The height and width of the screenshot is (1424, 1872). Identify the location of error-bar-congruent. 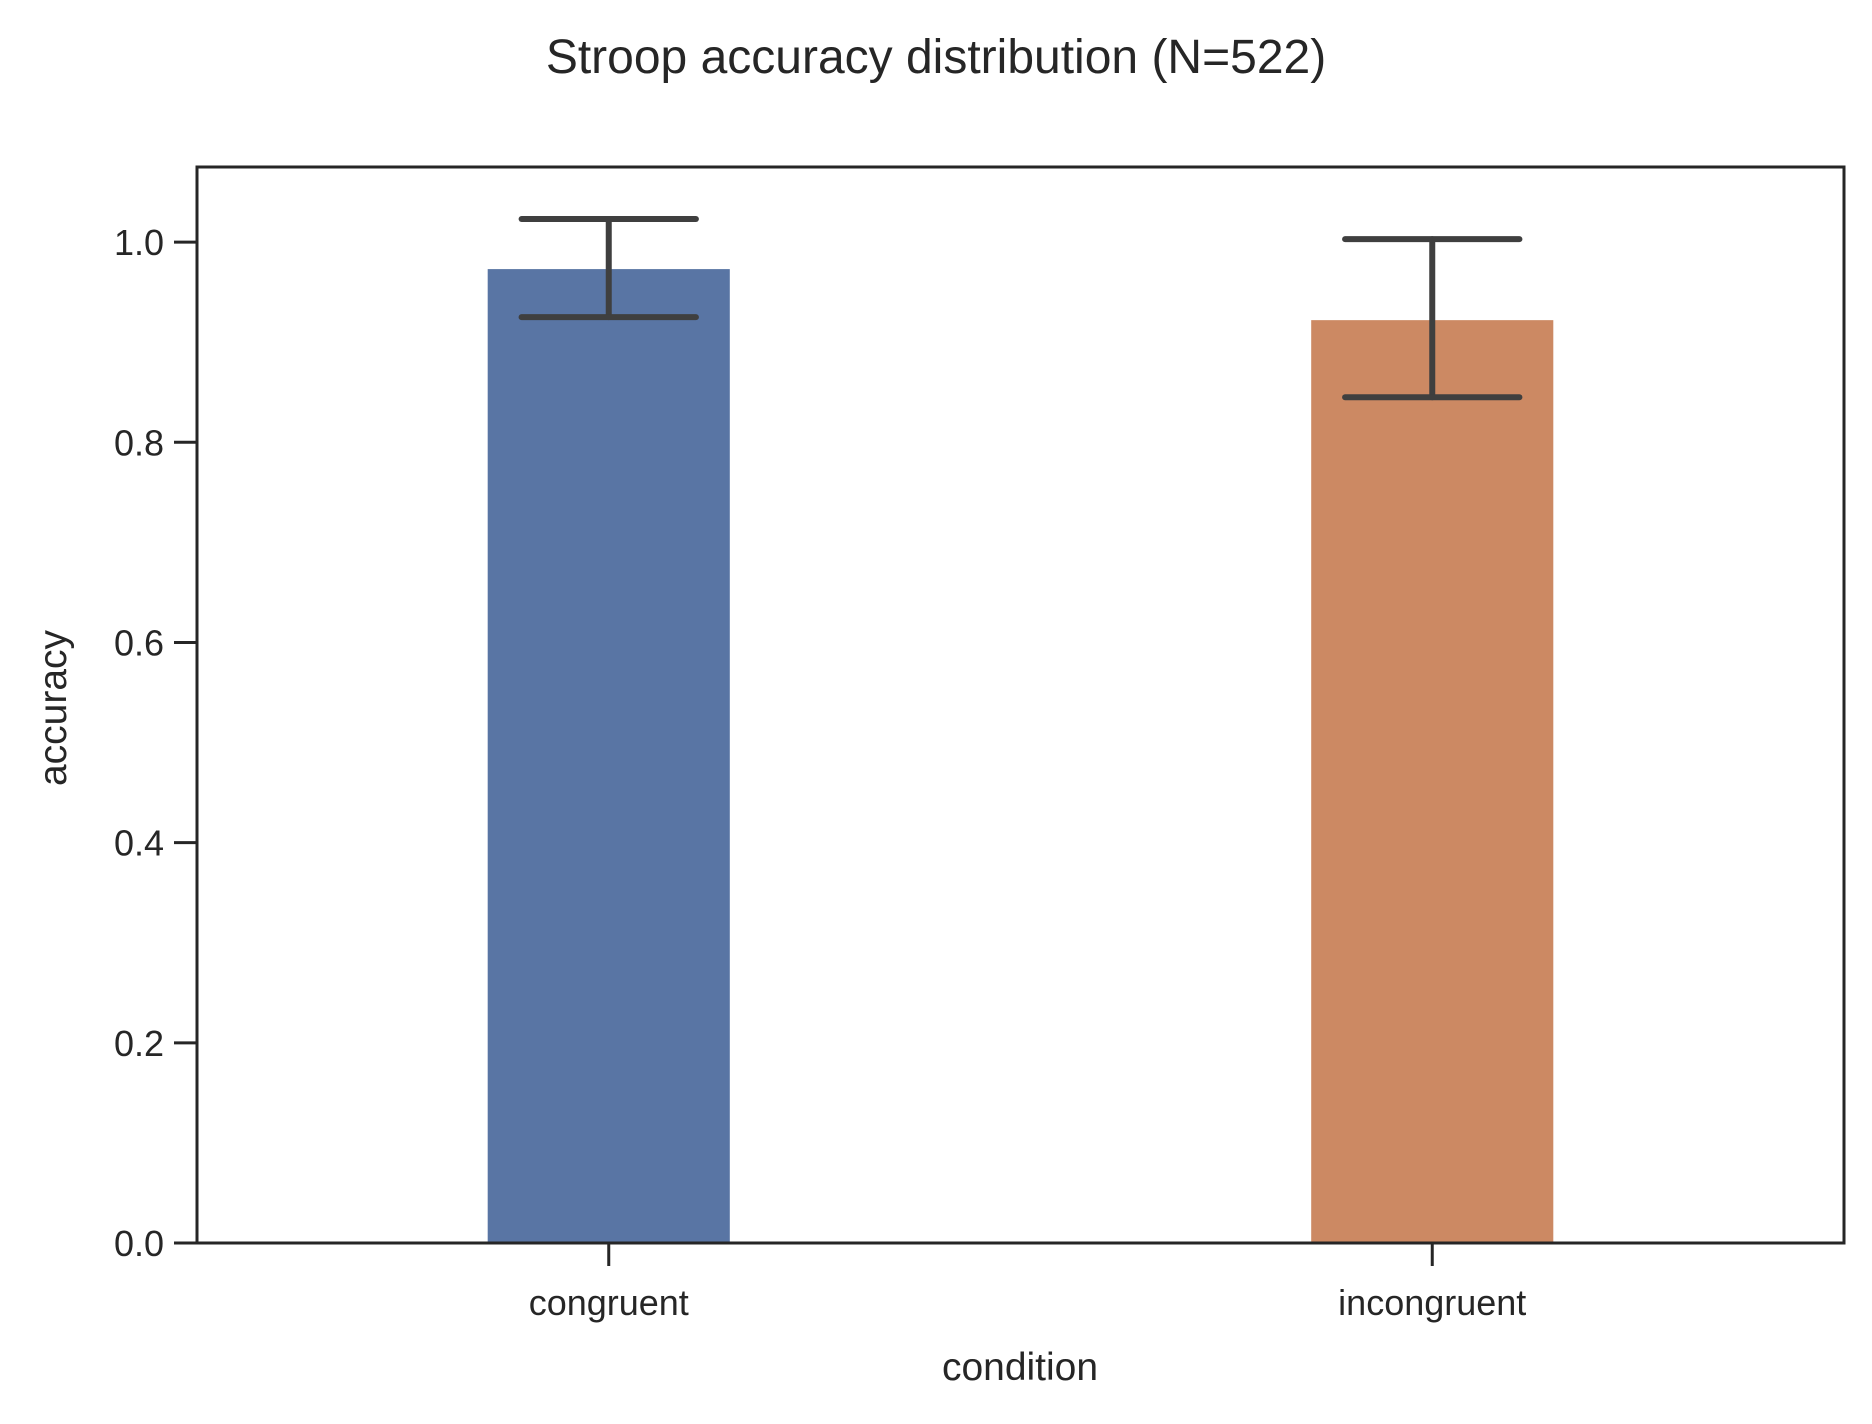
(608, 268).